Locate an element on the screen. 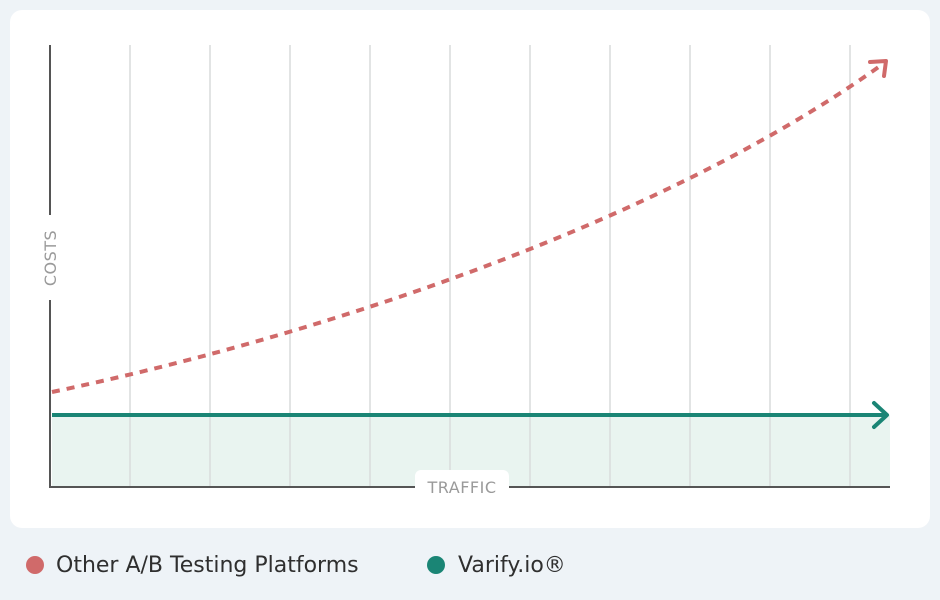 The image size is (940, 600). y-axis-label: COSTS is located at coordinates (50, 258).